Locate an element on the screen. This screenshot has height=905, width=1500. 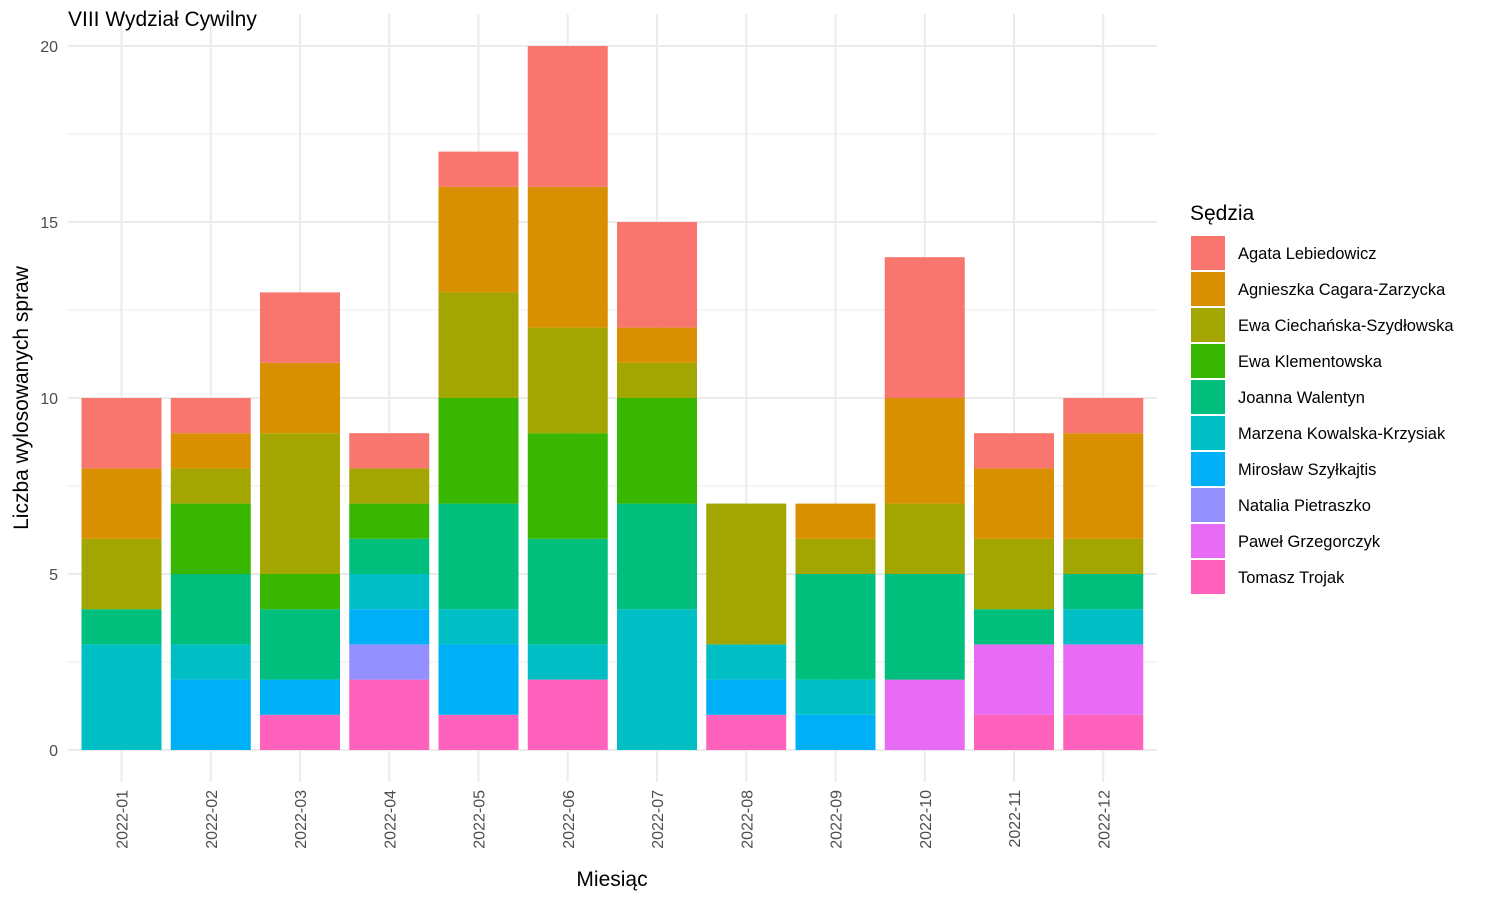
legend-item: Agata Lebiedowicz is located at coordinates (1284, 253).